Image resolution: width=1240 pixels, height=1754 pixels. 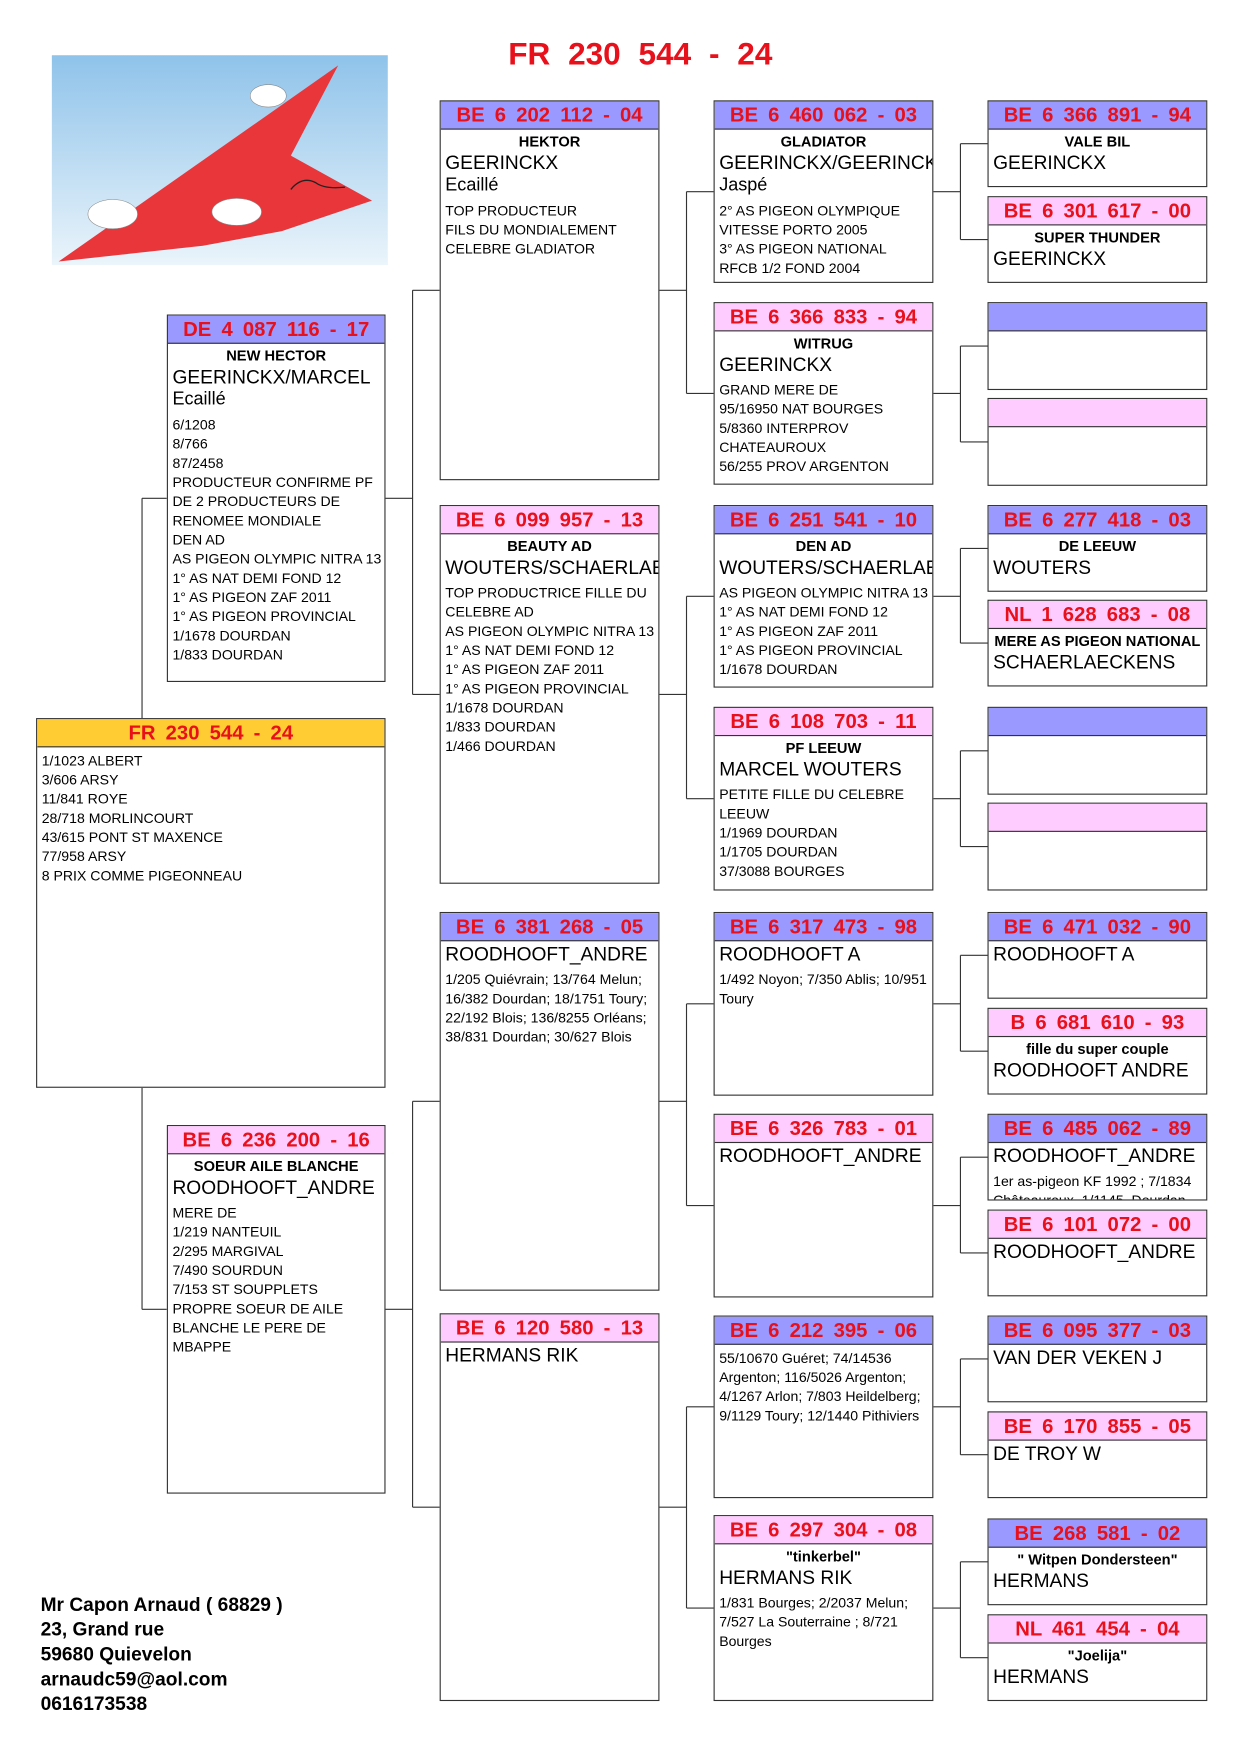 I want to click on pigeon-box: NL 461 454 - 04 "Joelija" HERMANS, so click(x=1097, y=1658).